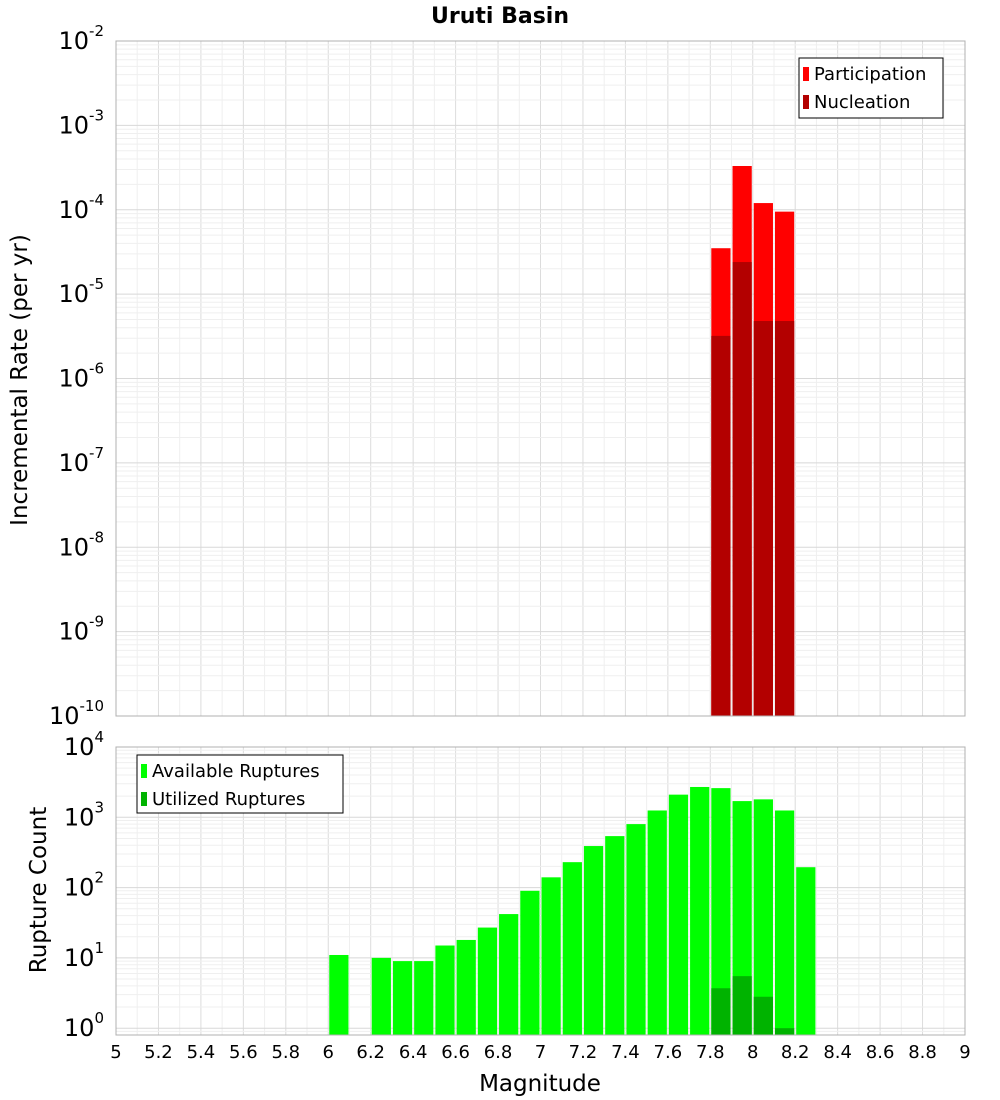 This screenshot has width=1000, height=1100. What do you see at coordinates (837, 1052) in the screenshot?
I see `x-tick-label: 8.4` at bounding box center [837, 1052].